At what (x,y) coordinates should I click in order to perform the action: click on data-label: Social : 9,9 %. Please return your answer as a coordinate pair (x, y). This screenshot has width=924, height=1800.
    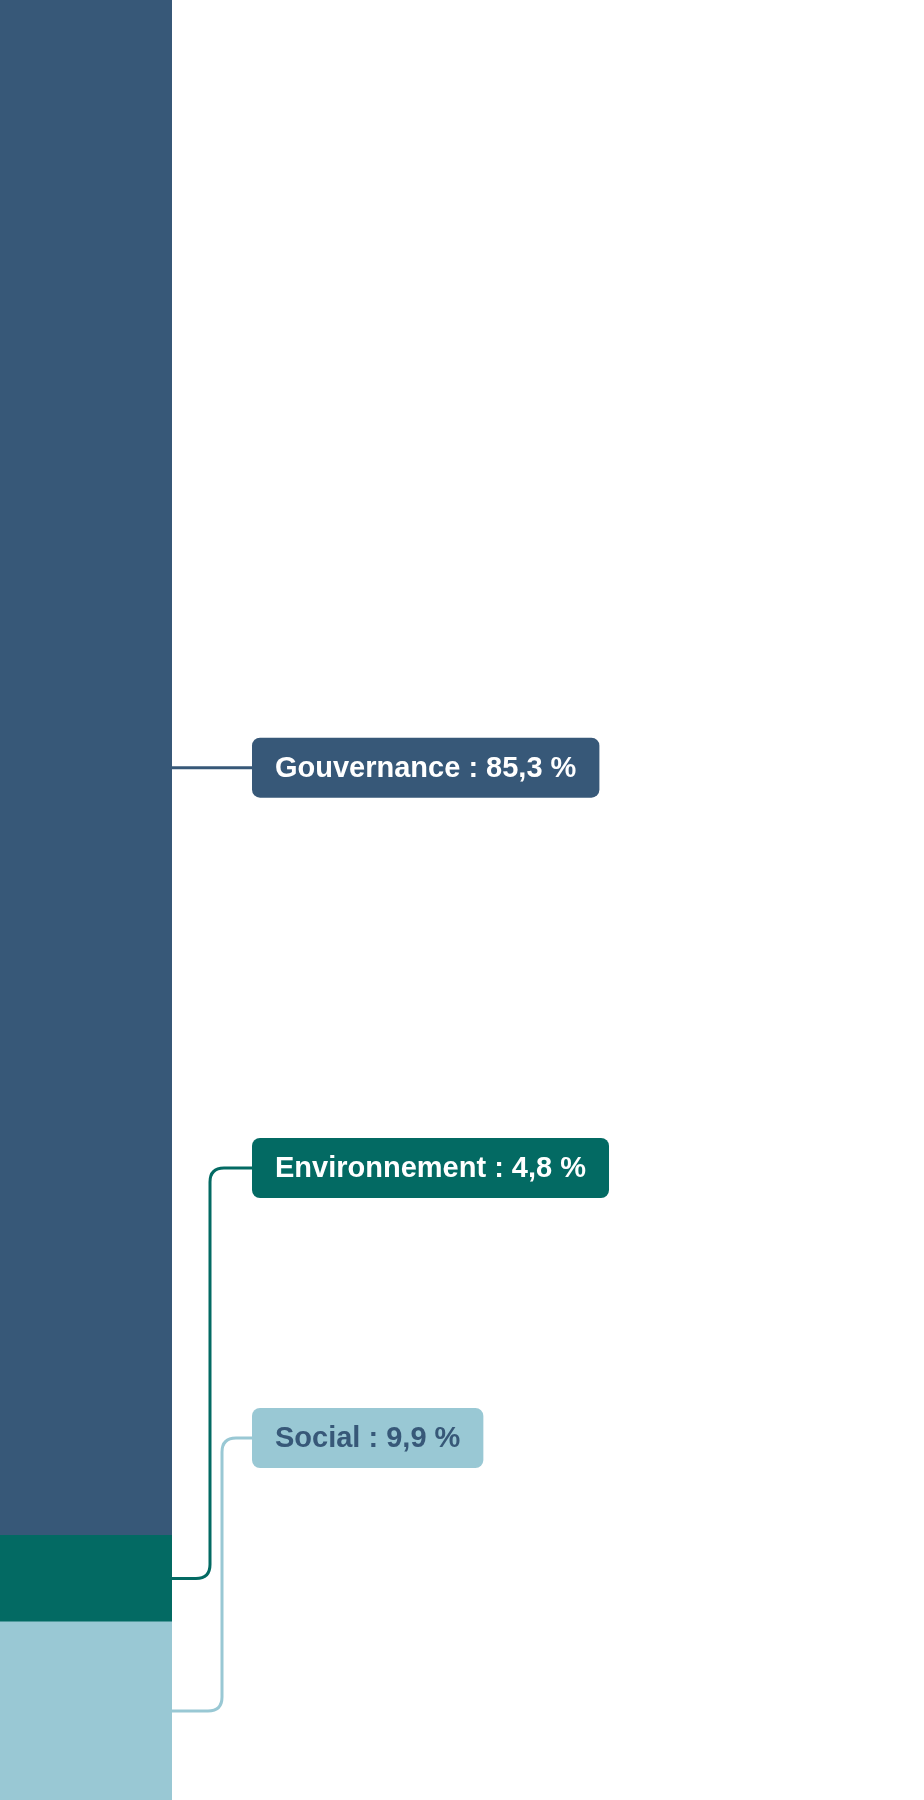
    Looking at the image, I should click on (368, 1437).